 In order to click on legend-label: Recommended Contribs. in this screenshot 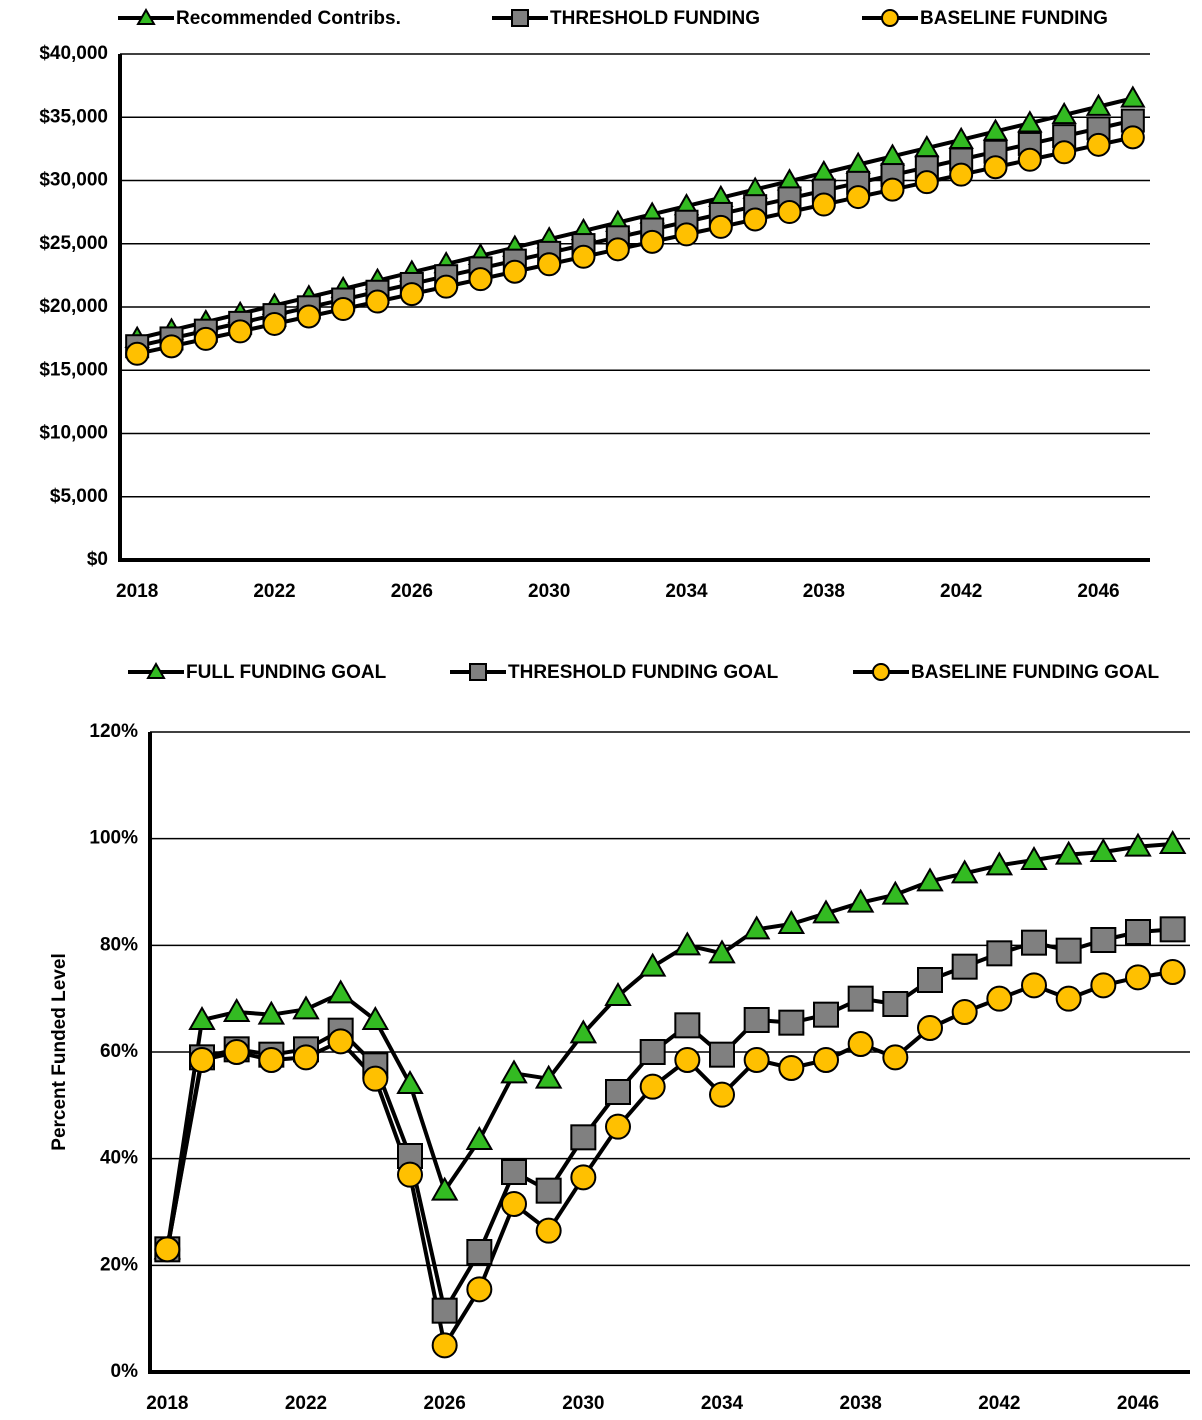, I will do `click(288, 18)`.